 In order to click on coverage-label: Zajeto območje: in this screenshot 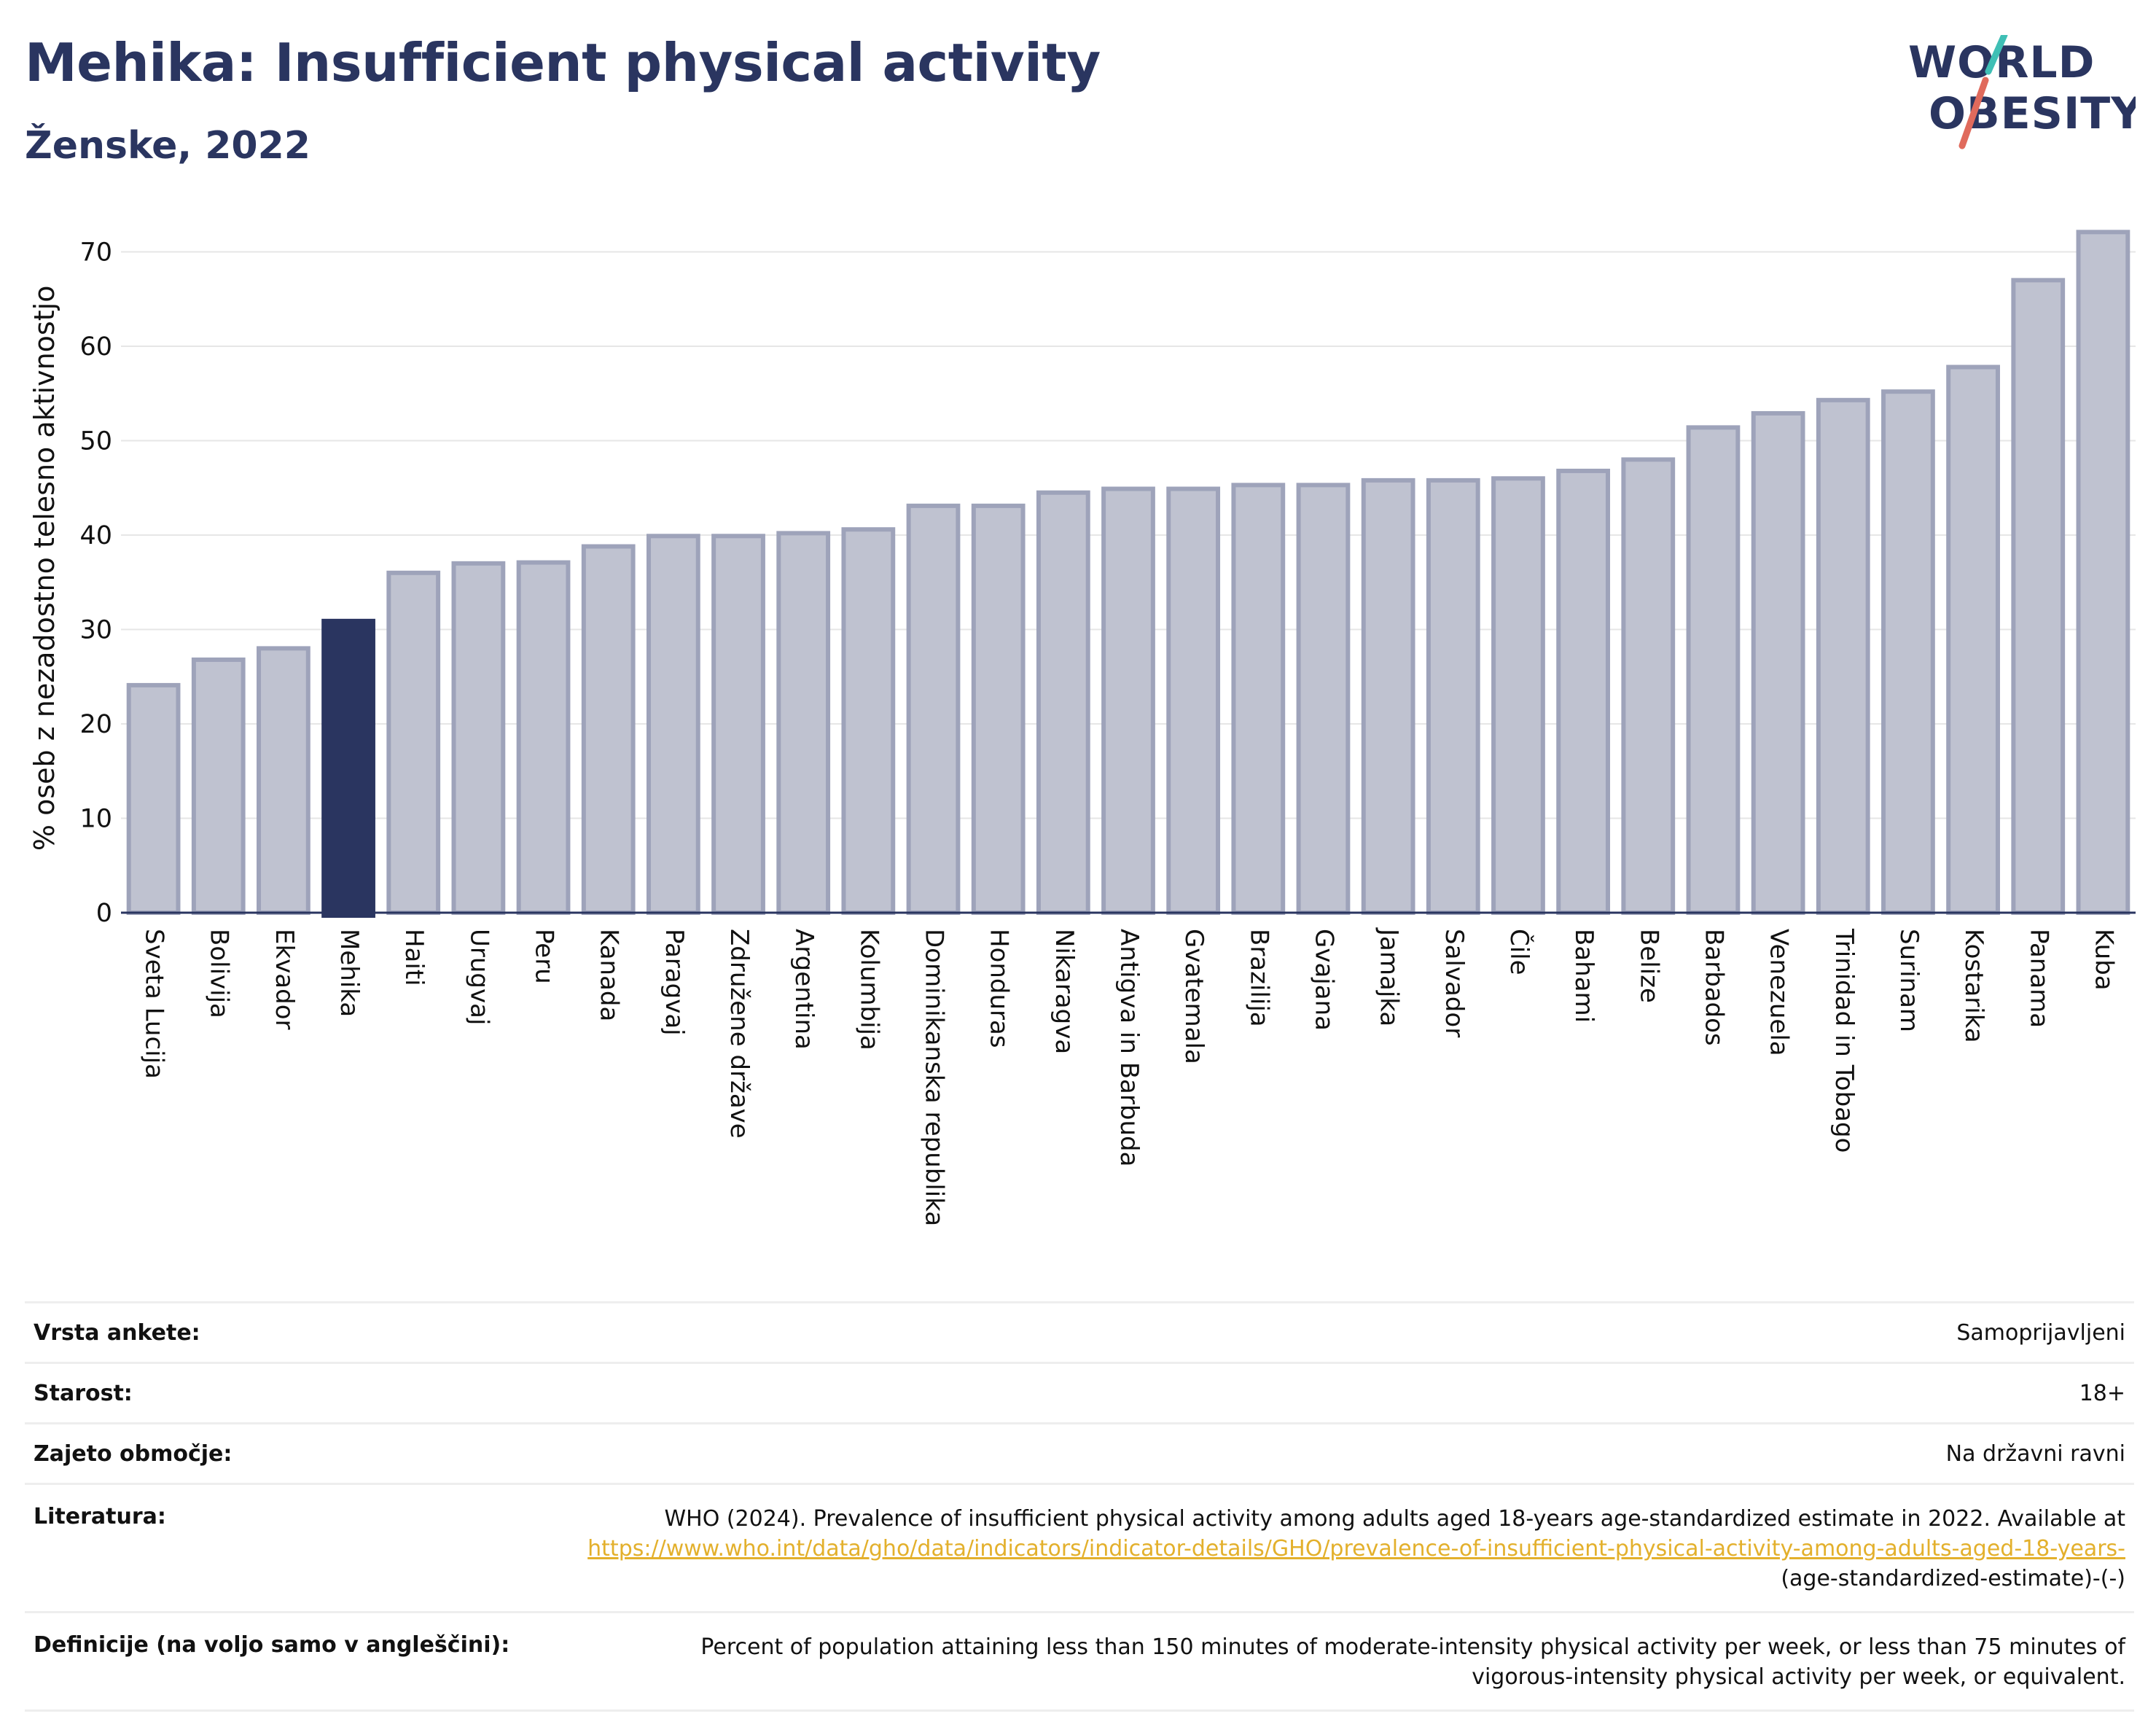, I will do `click(133, 1453)`.